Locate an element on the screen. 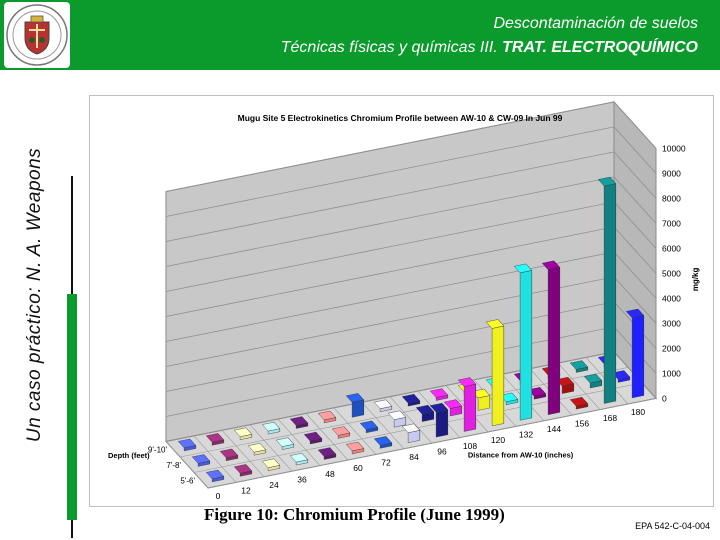  reference-code: EPA 542-C-04-004 is located at coordinates (672, 526).